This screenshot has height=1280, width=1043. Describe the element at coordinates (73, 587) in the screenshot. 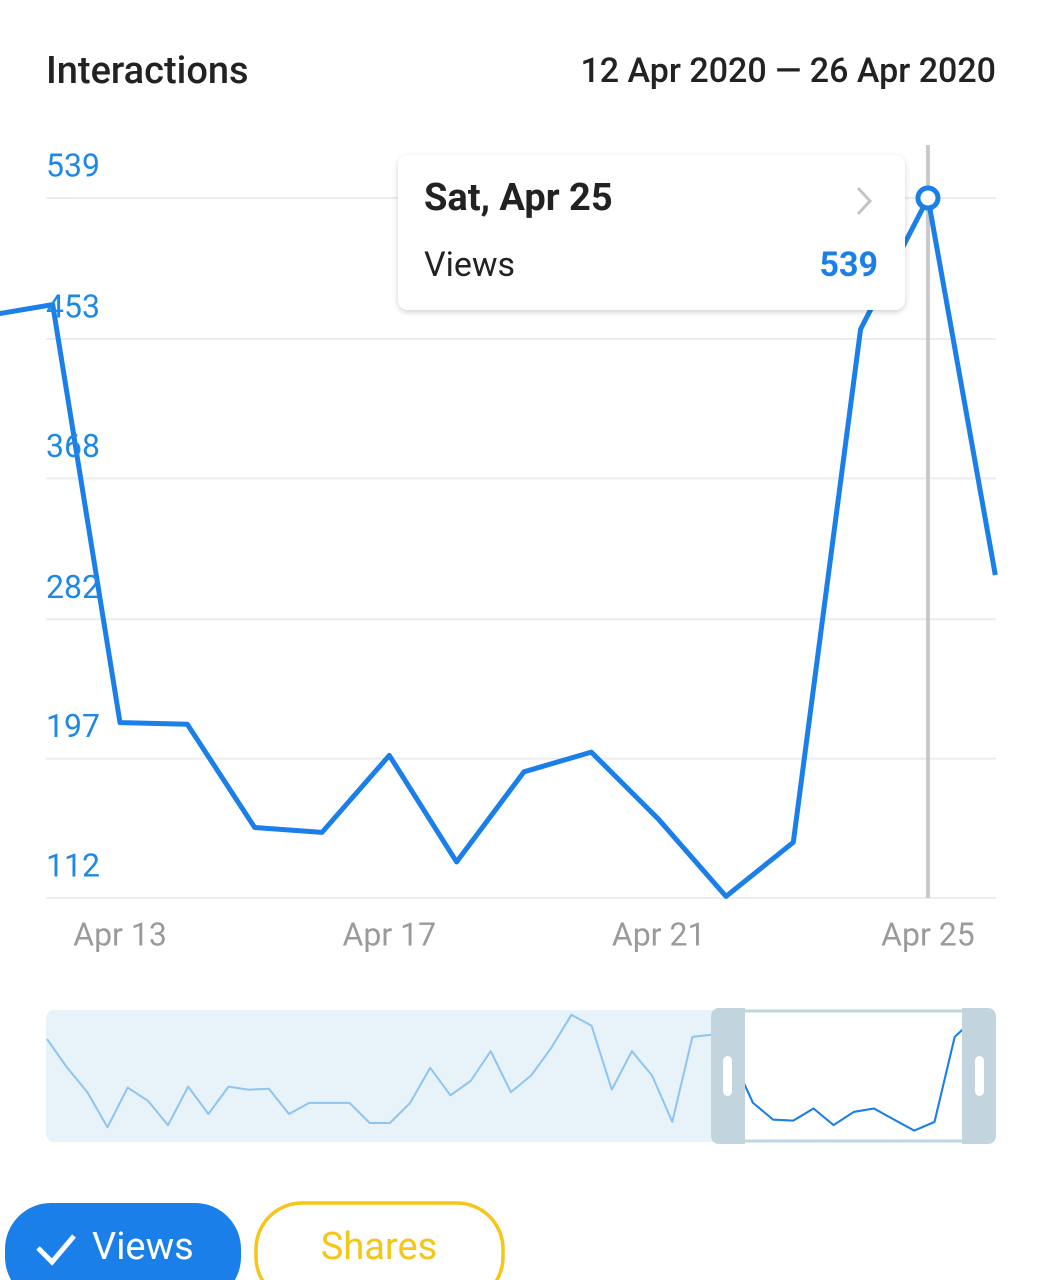

I see `y-tick-label: 282` at that location.